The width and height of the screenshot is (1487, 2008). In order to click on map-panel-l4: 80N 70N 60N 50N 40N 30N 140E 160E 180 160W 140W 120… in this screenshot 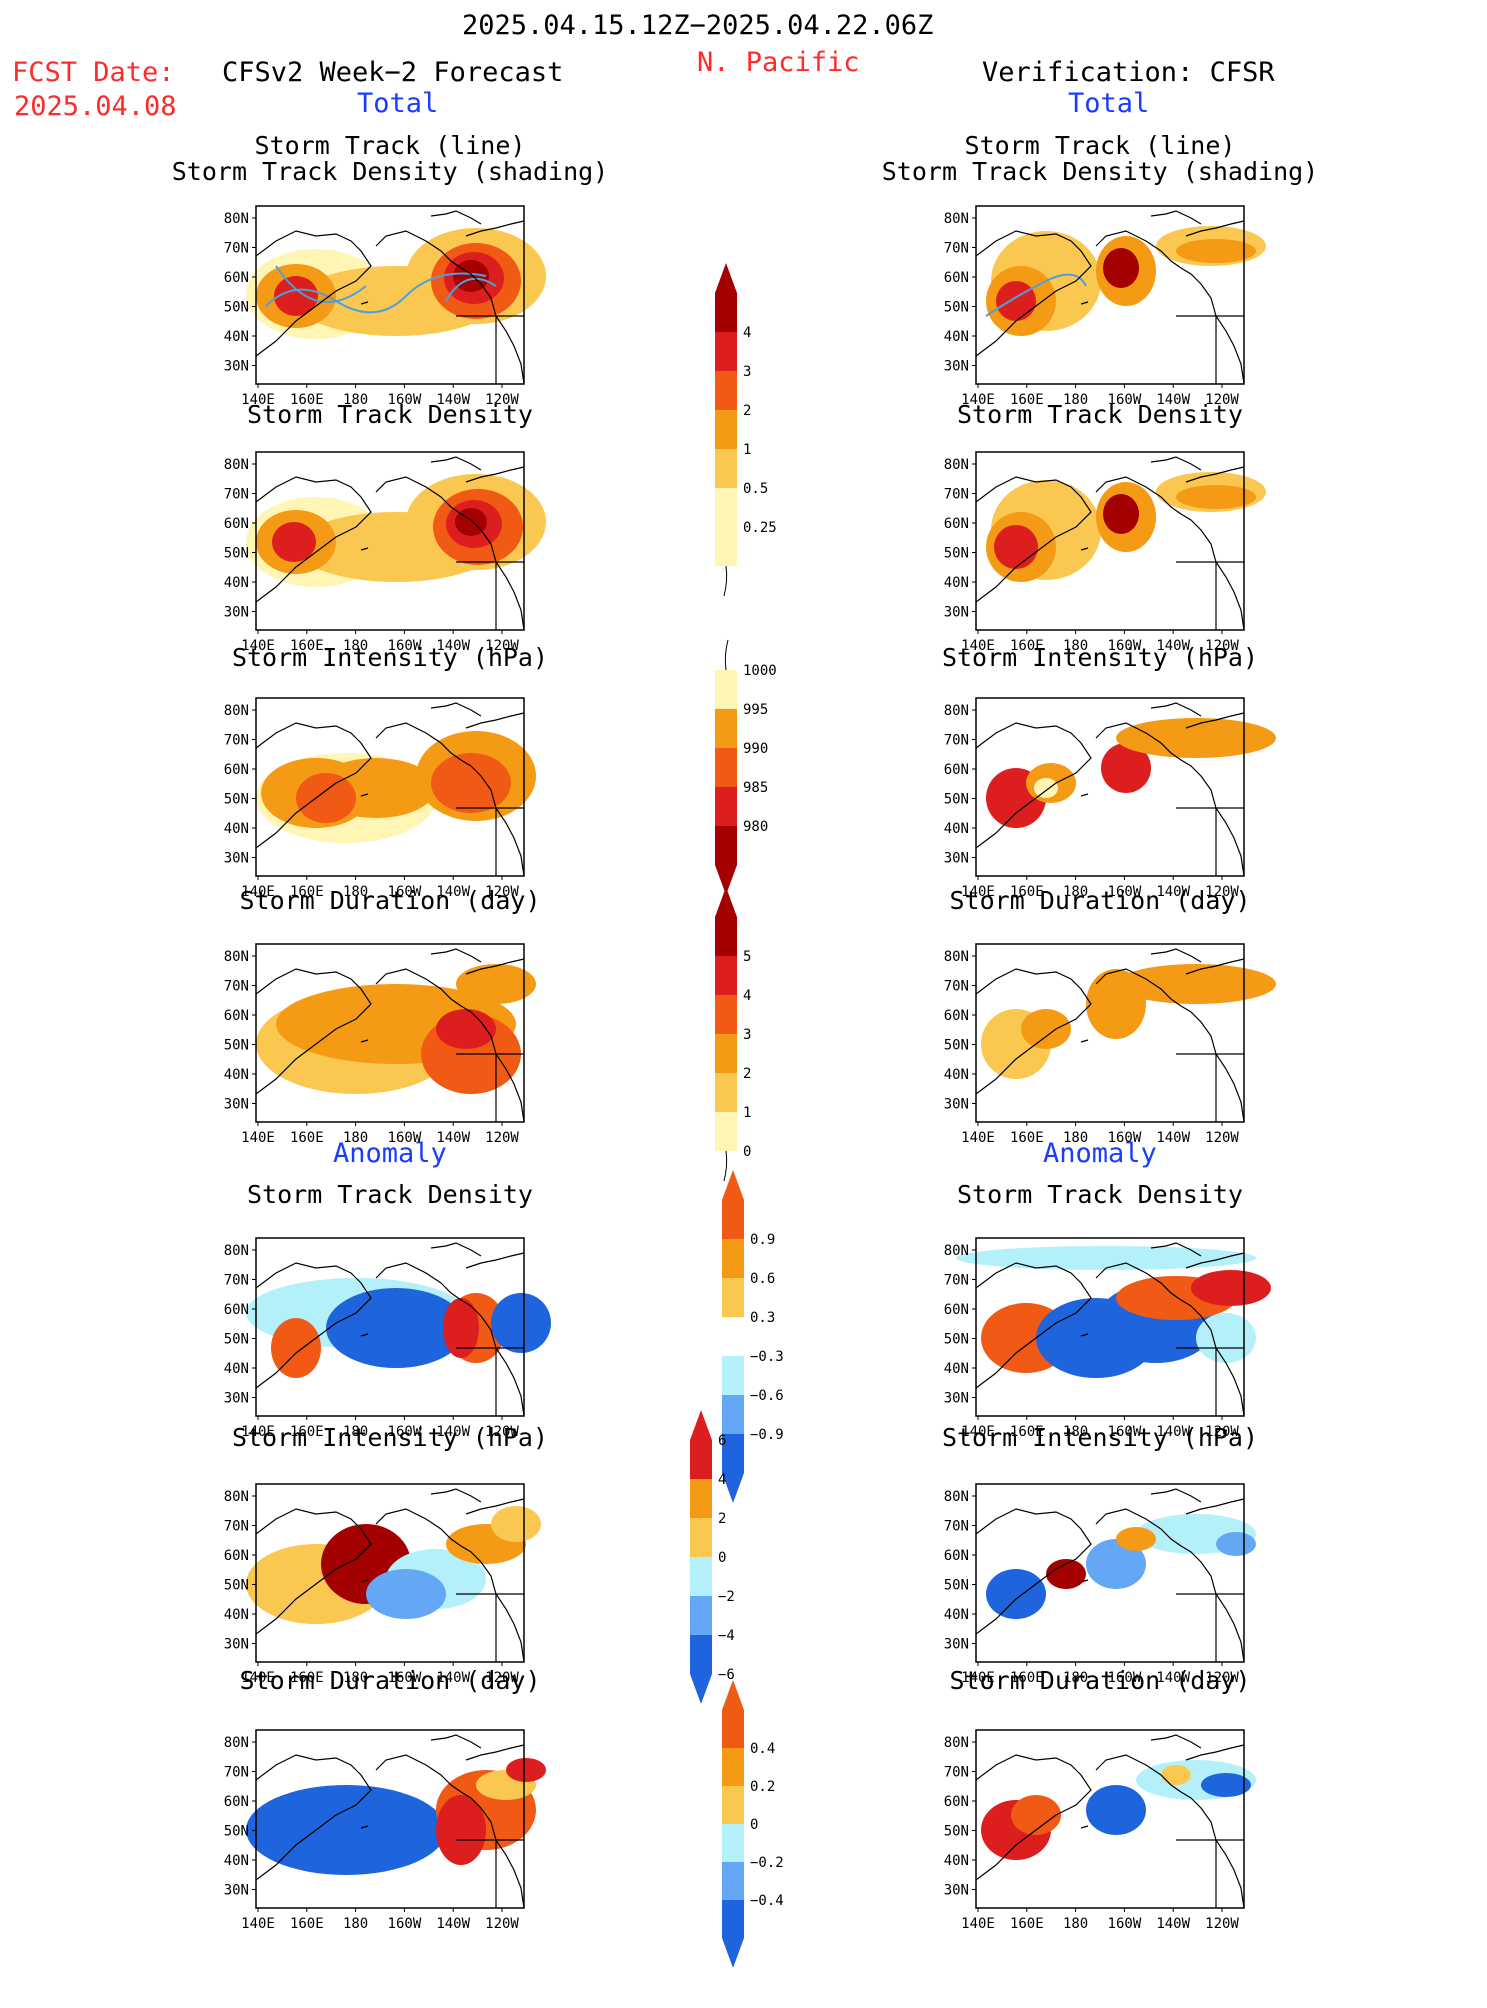, I will do `click(387, 1338)`.